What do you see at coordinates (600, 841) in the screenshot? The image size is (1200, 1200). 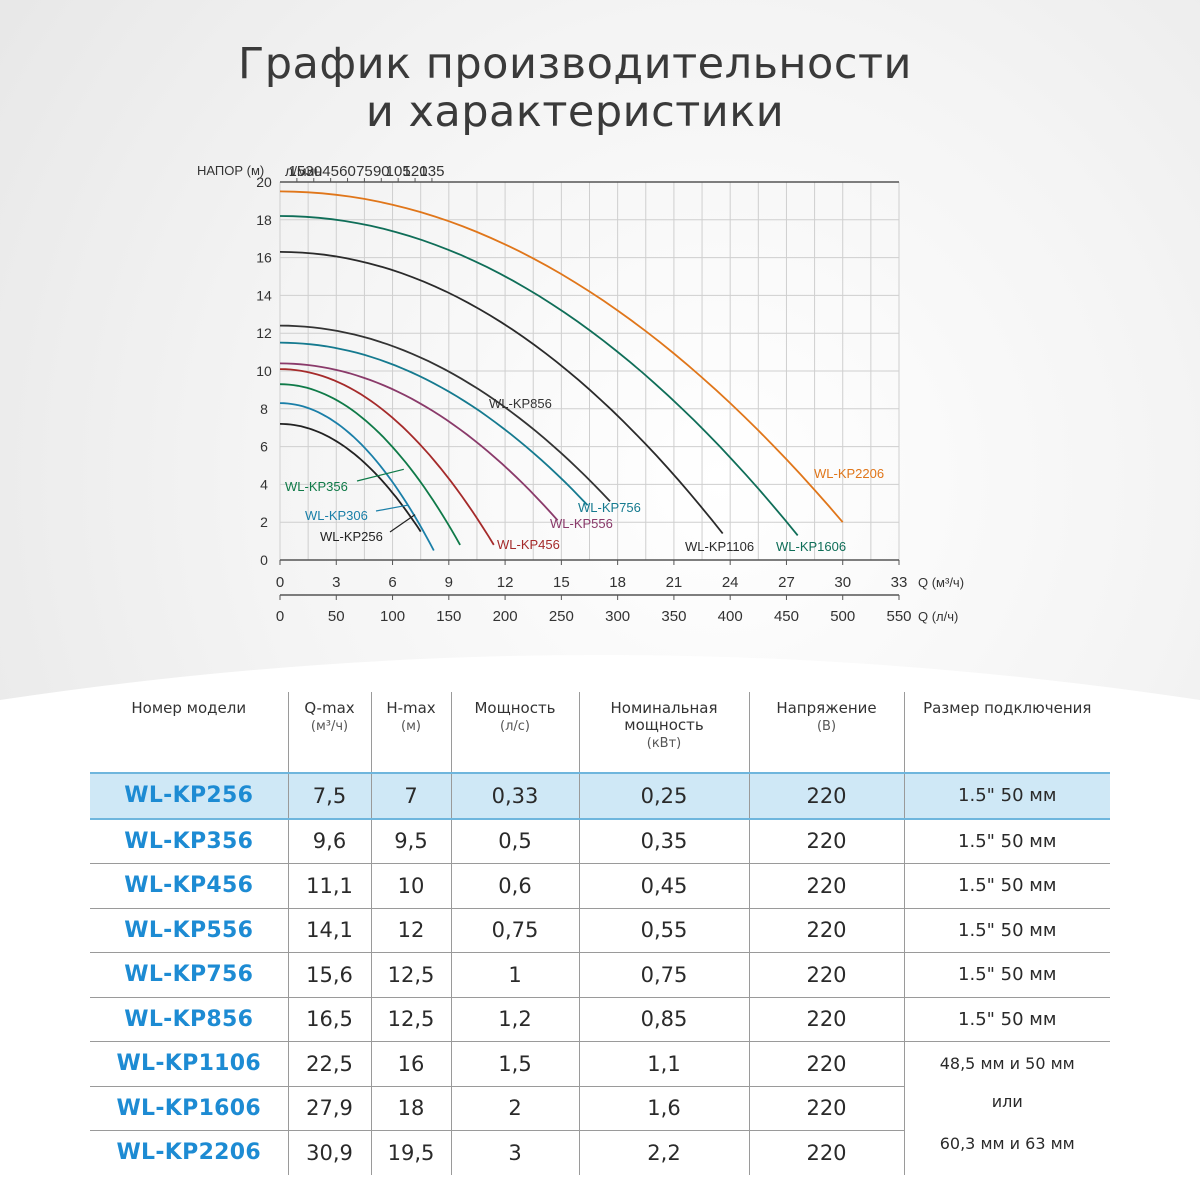 I see `table-row: WL-KP356 9,6 9,5 0,5 0,35 220 1.5" 50 мм` at bounding box center [600, 841].